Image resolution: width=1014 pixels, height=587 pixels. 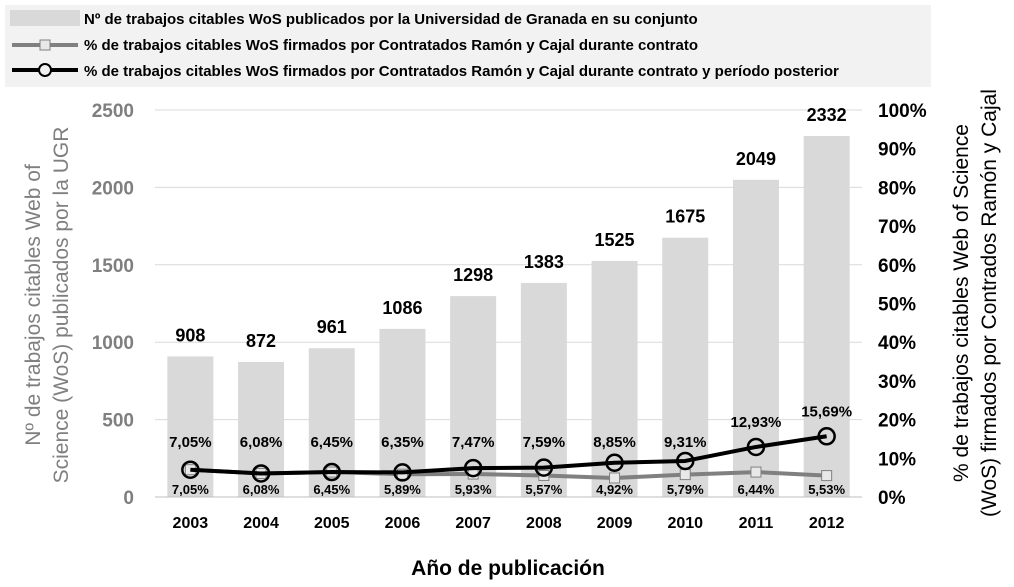 I want to click on y-tick-label: 500, so click(x=118, y=421).